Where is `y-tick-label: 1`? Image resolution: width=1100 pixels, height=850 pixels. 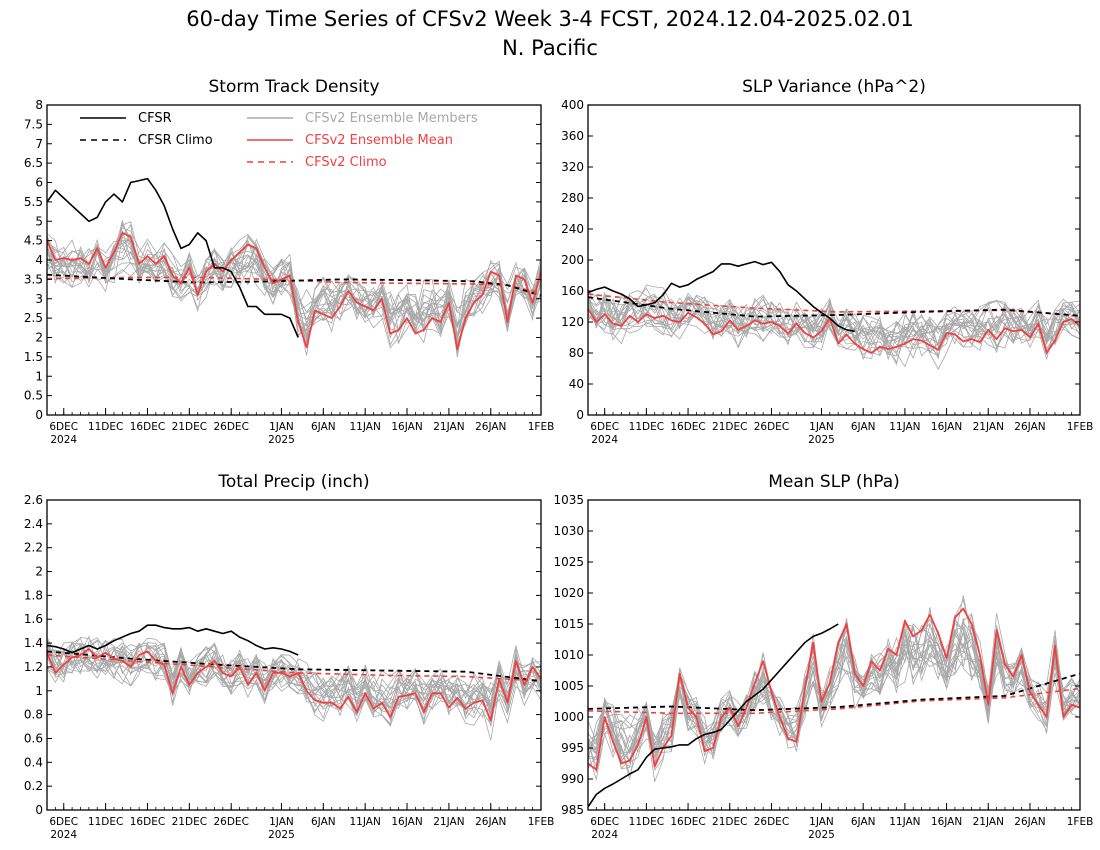 y-tick-label: 1 is located at coordinates (39, 691).